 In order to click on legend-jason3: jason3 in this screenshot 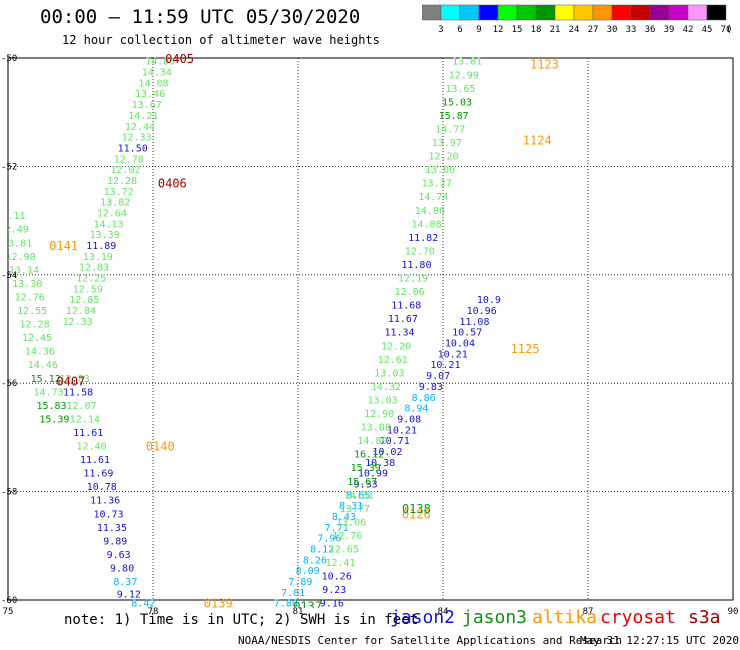, I will do `click(495, 617)`.